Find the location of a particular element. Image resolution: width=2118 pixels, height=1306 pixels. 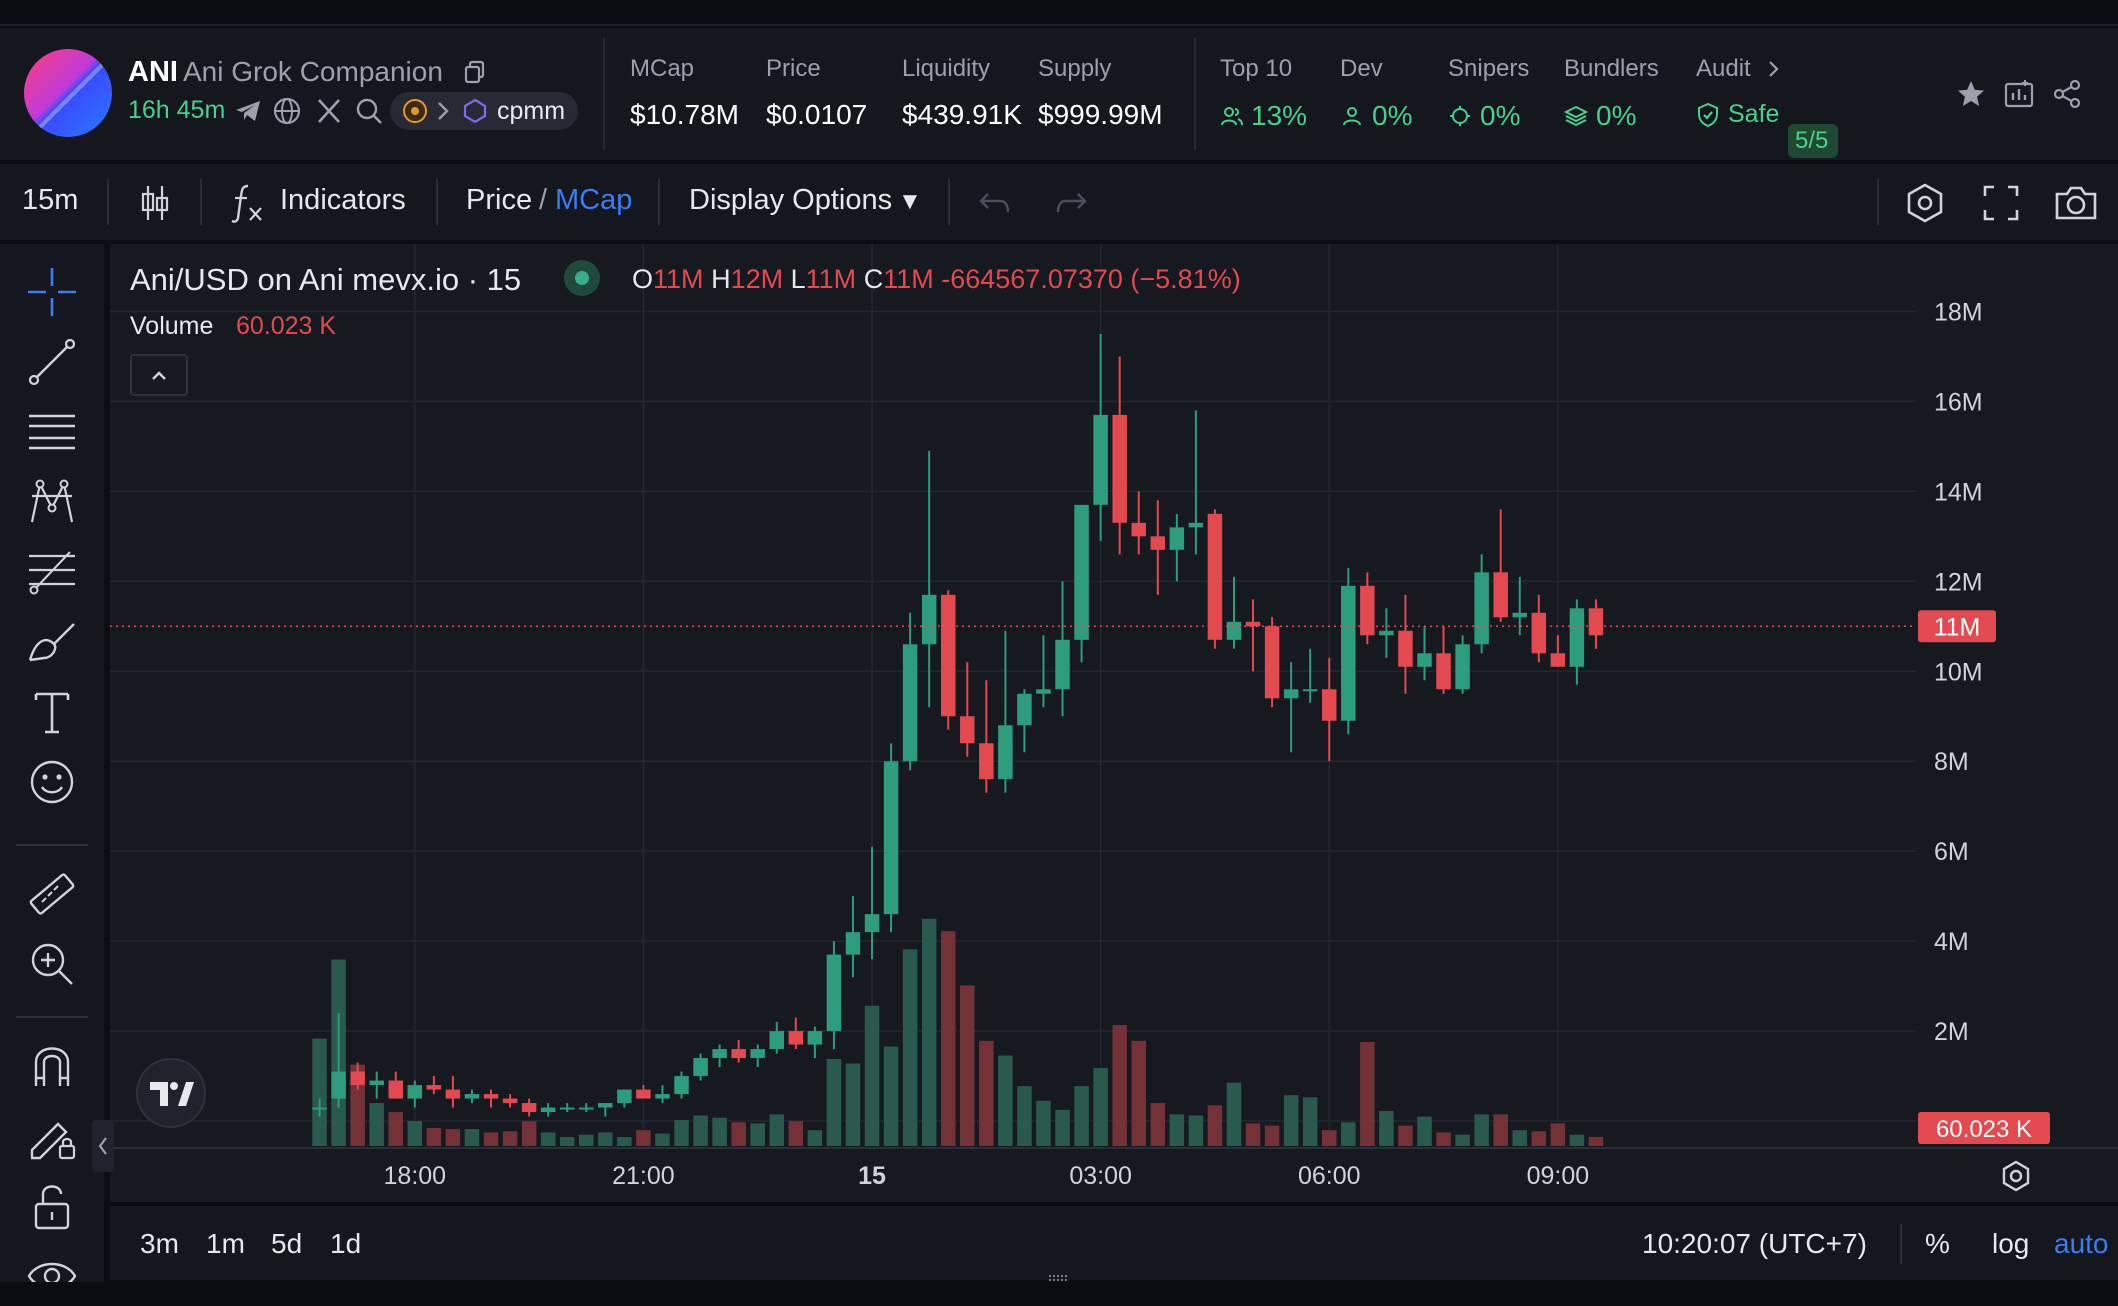

chart-clock: 10:20:07 (UTC+7) is located at coordinates (1754, 1243).